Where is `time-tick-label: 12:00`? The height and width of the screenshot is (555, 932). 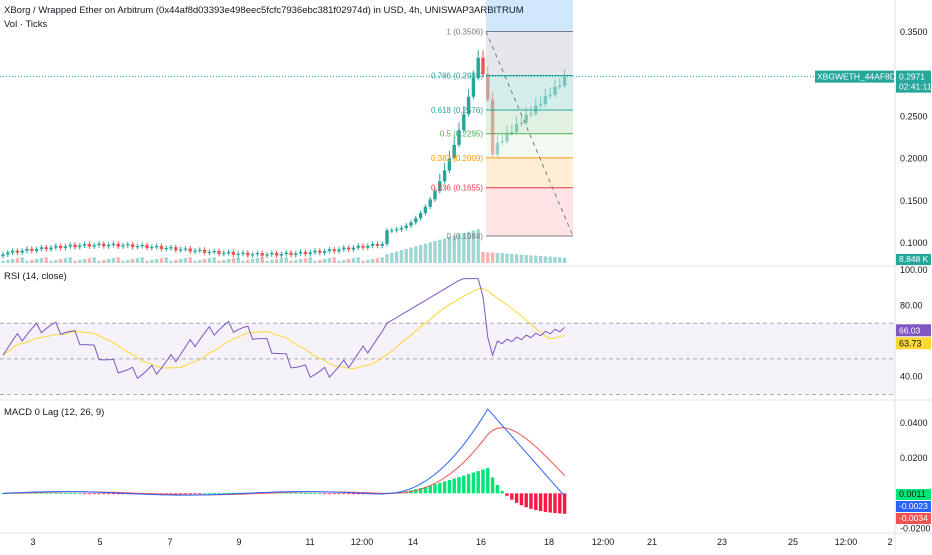
time-tick-label: 12:00 is located at coordinates (846, 542).